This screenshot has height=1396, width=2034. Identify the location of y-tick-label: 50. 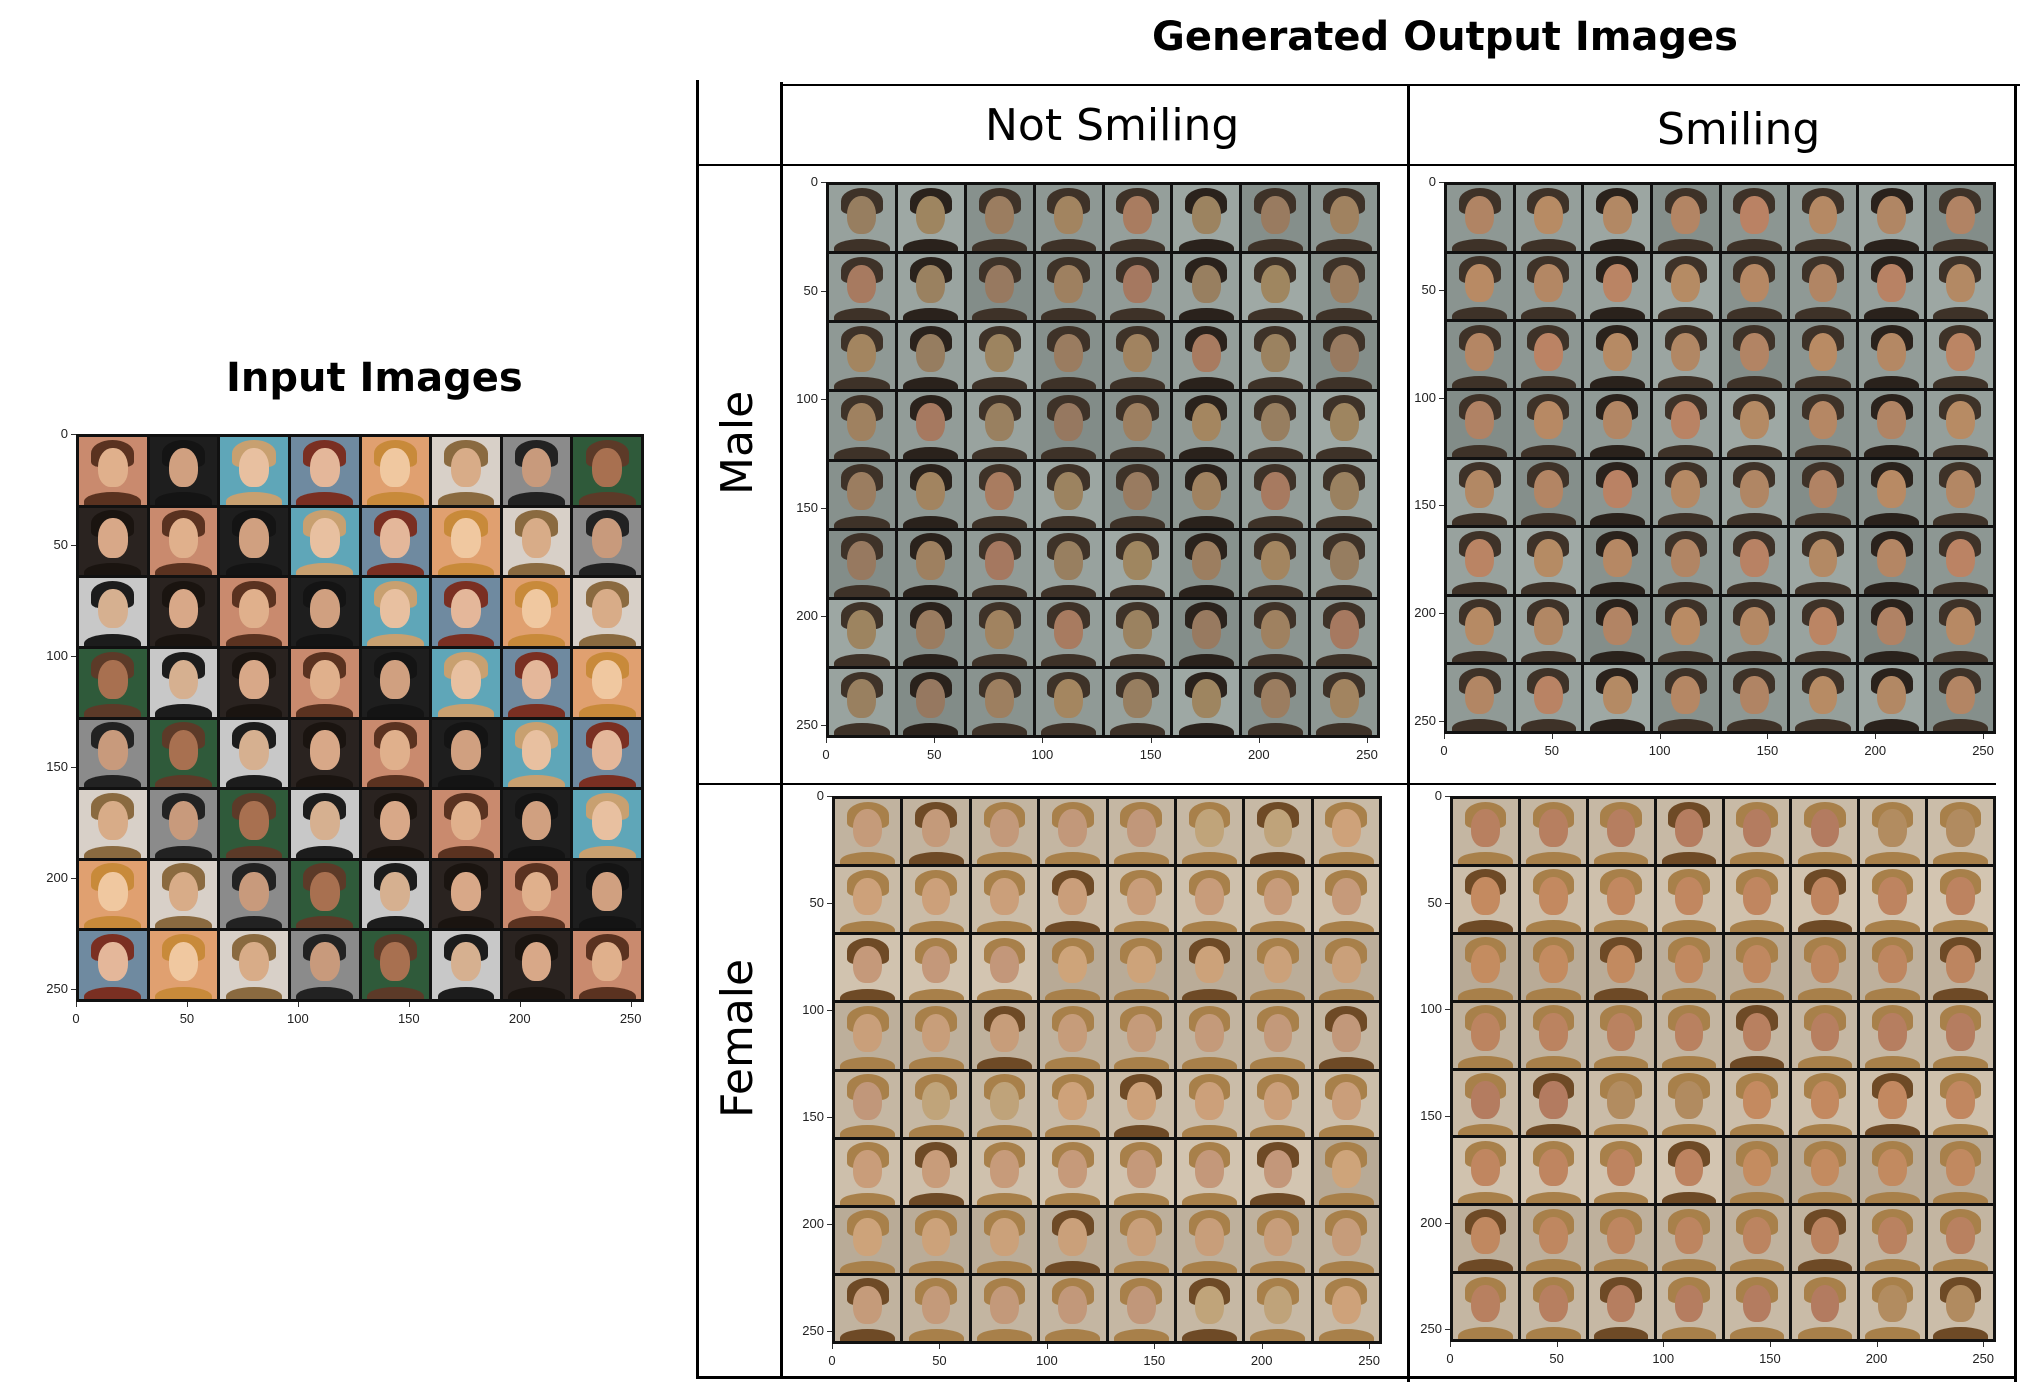
(60, 544).